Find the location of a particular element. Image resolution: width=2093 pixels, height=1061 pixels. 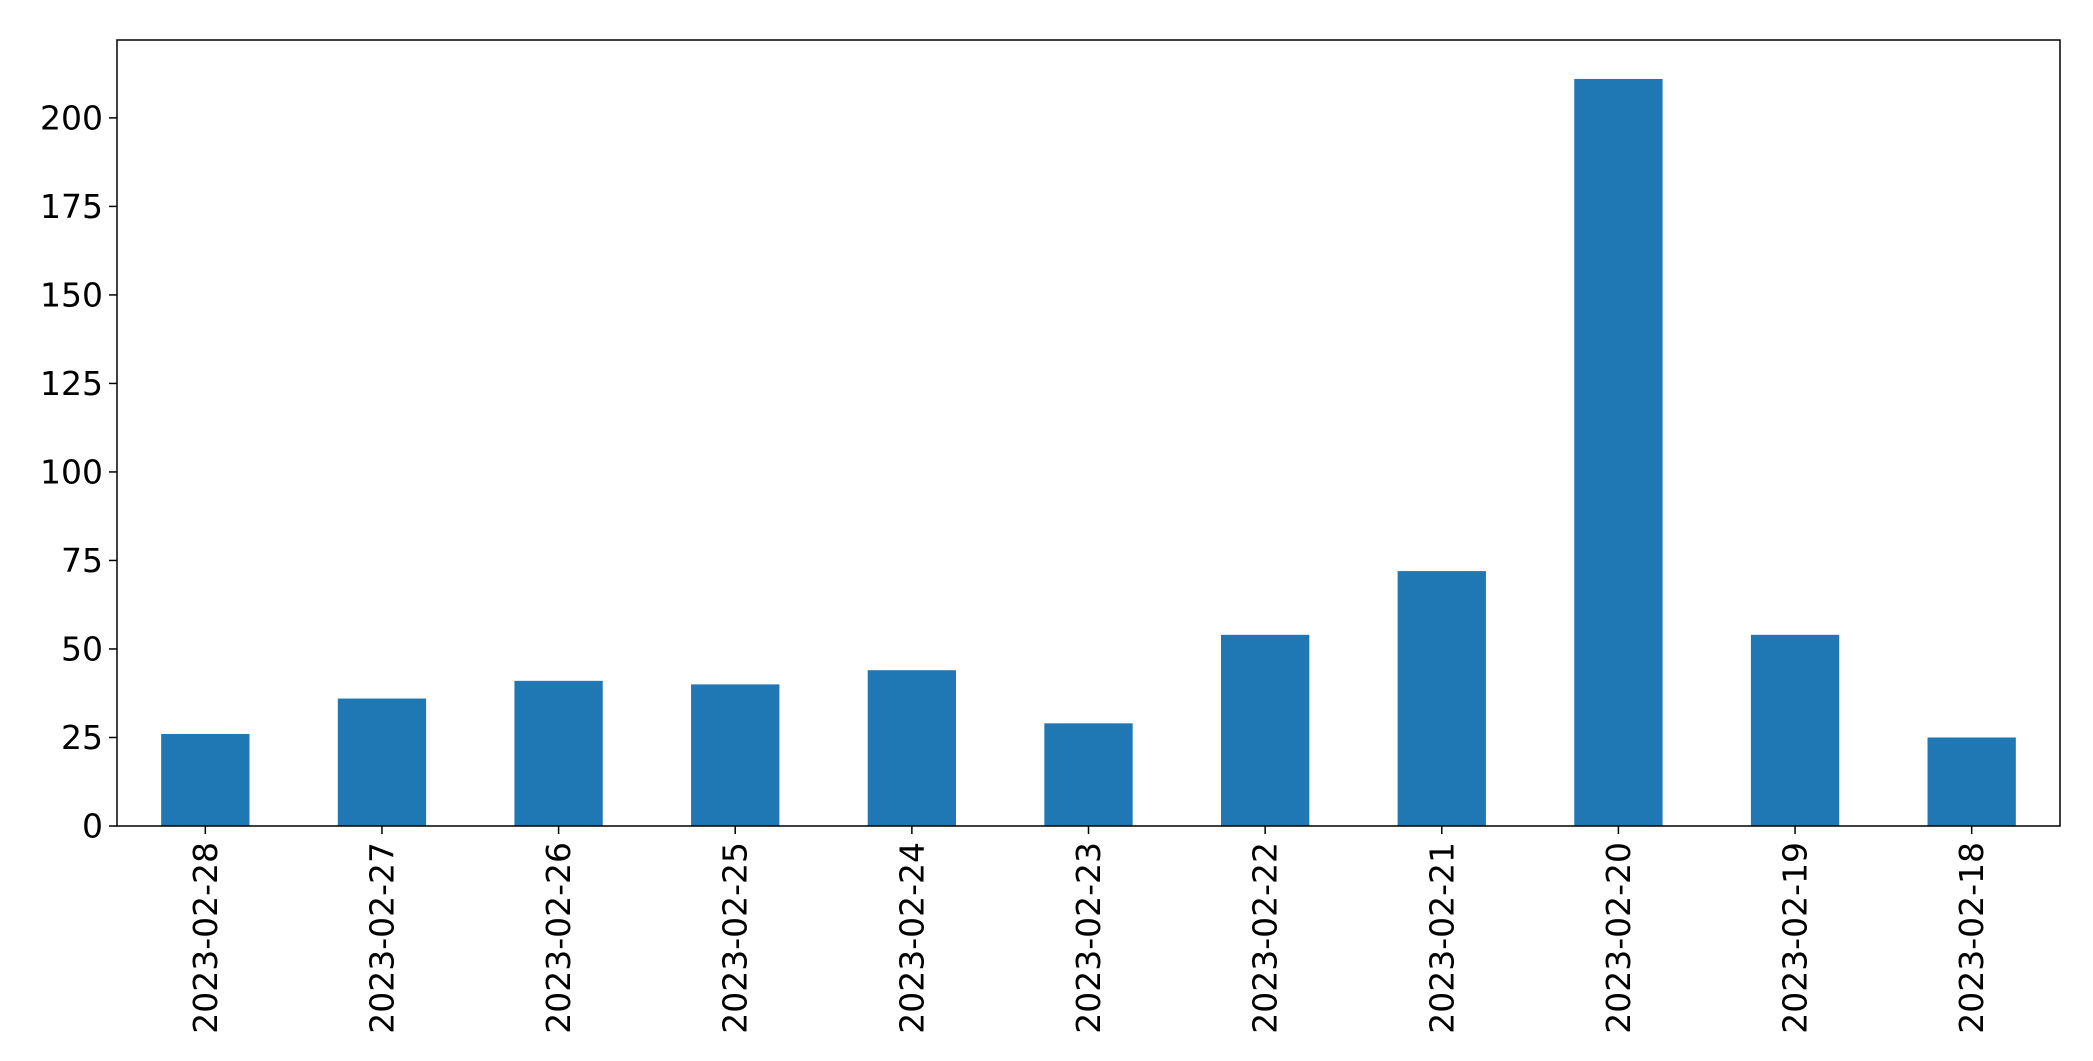

x-tick-label: 2023-02-18 is located at coordinates (1971, 938).